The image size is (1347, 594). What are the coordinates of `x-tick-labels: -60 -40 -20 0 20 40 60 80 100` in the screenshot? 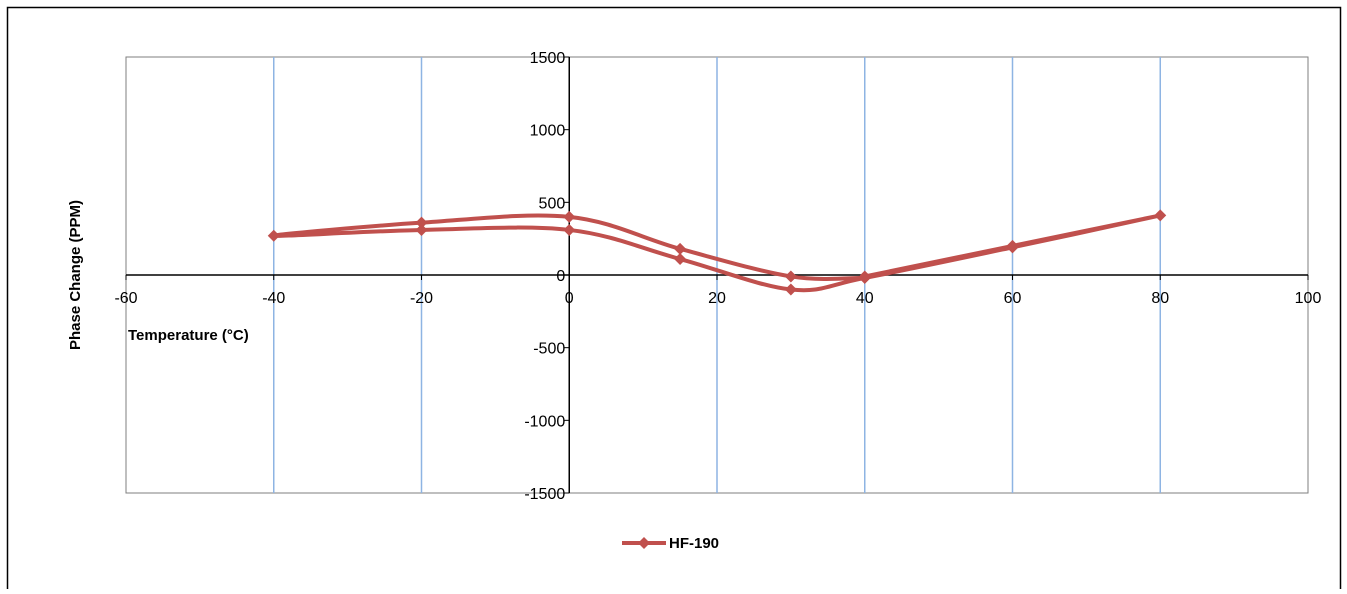 It's located at (717, 298).